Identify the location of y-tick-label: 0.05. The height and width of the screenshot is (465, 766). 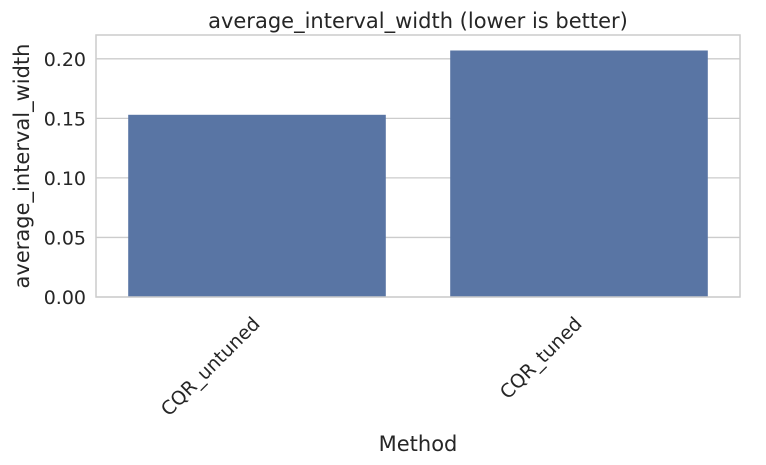
(65, 238).